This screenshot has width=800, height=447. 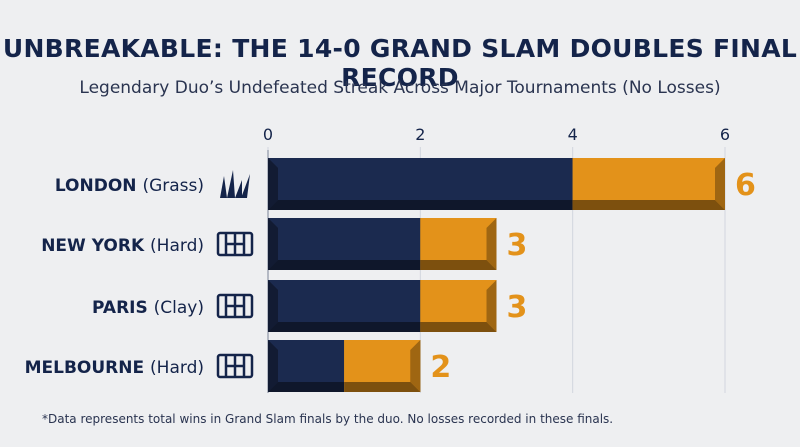 What do you see at coordinates (129, 186) in the screenshot?
I see `category-label: LONDON (Grass)` at bounding box center [129, 186].